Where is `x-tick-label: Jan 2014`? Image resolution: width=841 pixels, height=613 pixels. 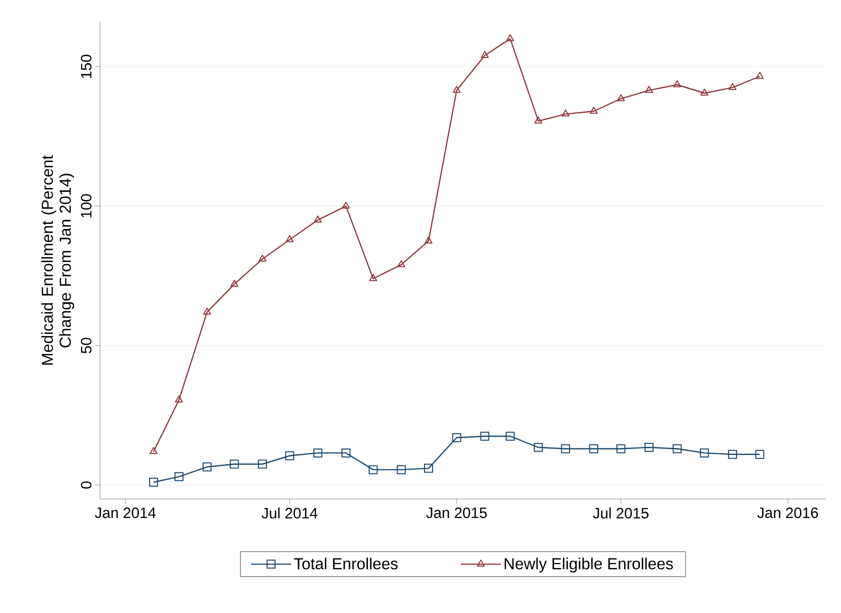
x-tick-label: Jan 2014 is located at coordinates (125, 513).